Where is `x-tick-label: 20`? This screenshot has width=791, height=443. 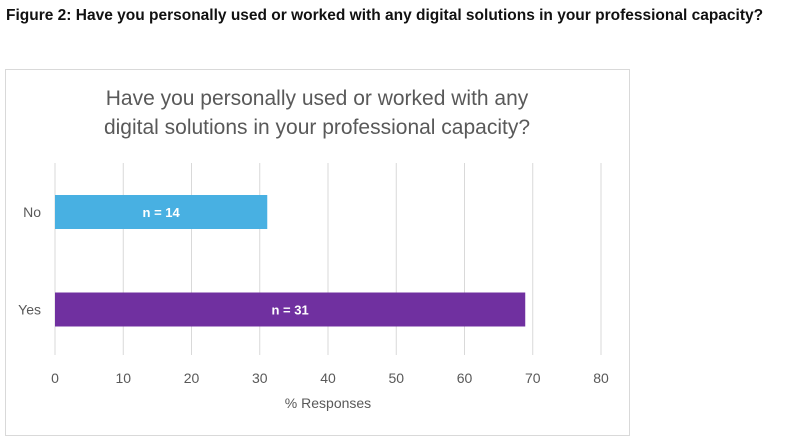 x-tick-label: 20 is located at coordinates (192, 378).